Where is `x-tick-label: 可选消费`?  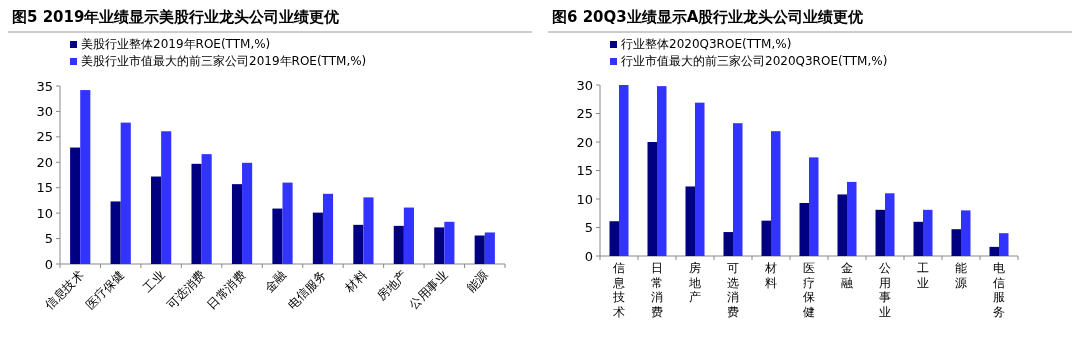 x-tick-label: 可选消费 is located at coordinates (733, 290).